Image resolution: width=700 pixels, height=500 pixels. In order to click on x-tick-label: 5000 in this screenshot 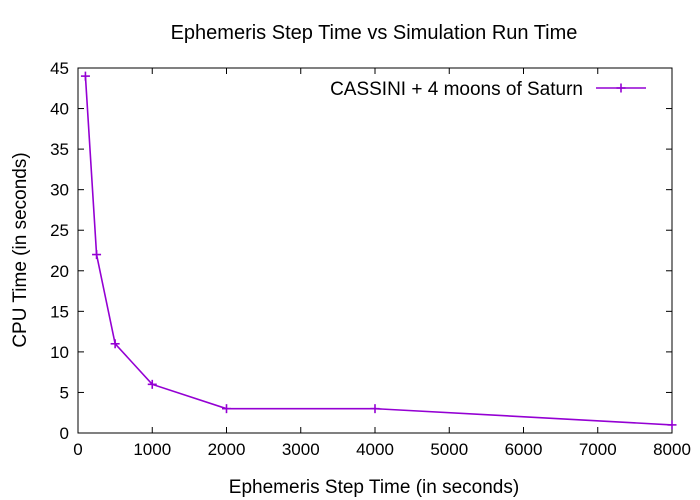, I will do `click(449, 449)`.